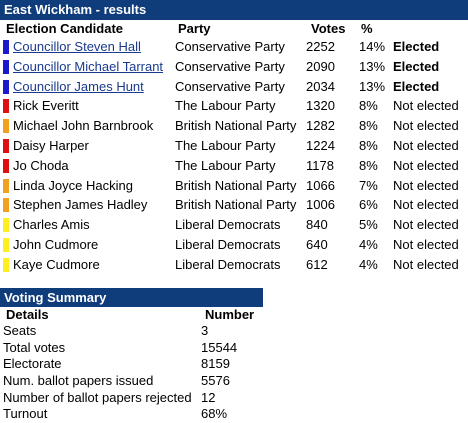 The image size is (468, 423). Describe the element at coordinates (208, 397) in the screenshot. I see `summary-value: 12` at that location.